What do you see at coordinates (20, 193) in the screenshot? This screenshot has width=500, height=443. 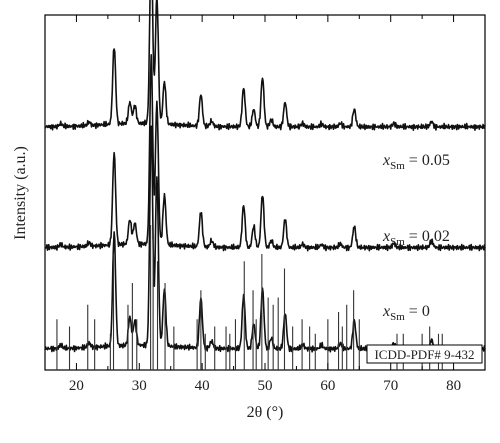 I see `y-axis-title: Intensity (a.u.)` at bounding box center [20, 193].